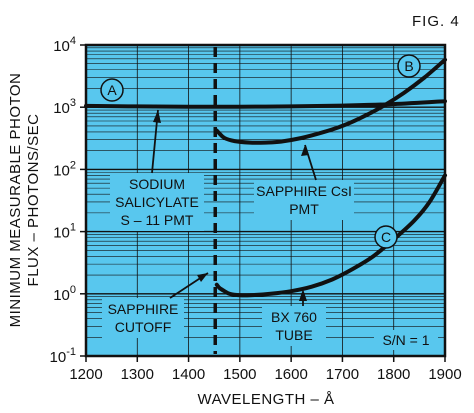 The height and width of the screenshot is (413, 474). Describe the element at coordinates (64, 45) in the screenshot. I see `y-tick-label: 10⁴` at that location.